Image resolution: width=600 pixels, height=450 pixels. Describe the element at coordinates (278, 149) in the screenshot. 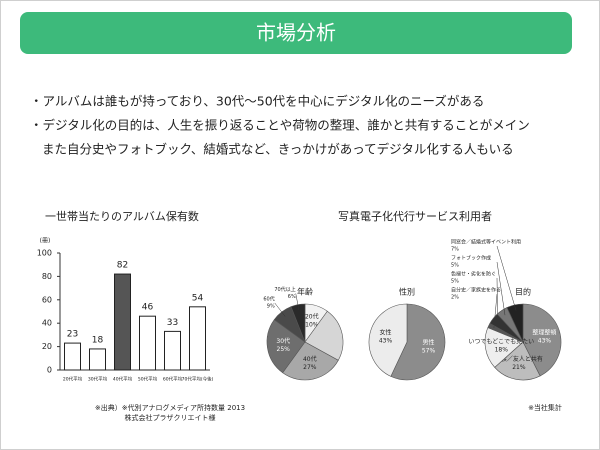

I see `bullet: また自分史やフォトブック、結婚式など、きっかけがあってデジタル化する人もいる` at that location.